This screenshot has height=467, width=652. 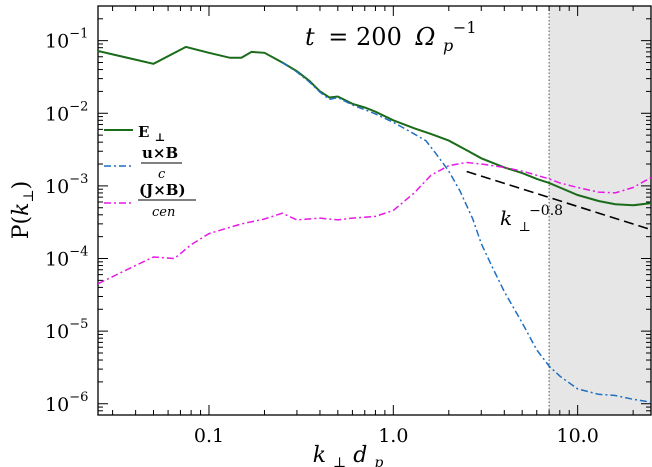 I want to click on legend-label-uxb-den: c, so click(x=162, y=174).